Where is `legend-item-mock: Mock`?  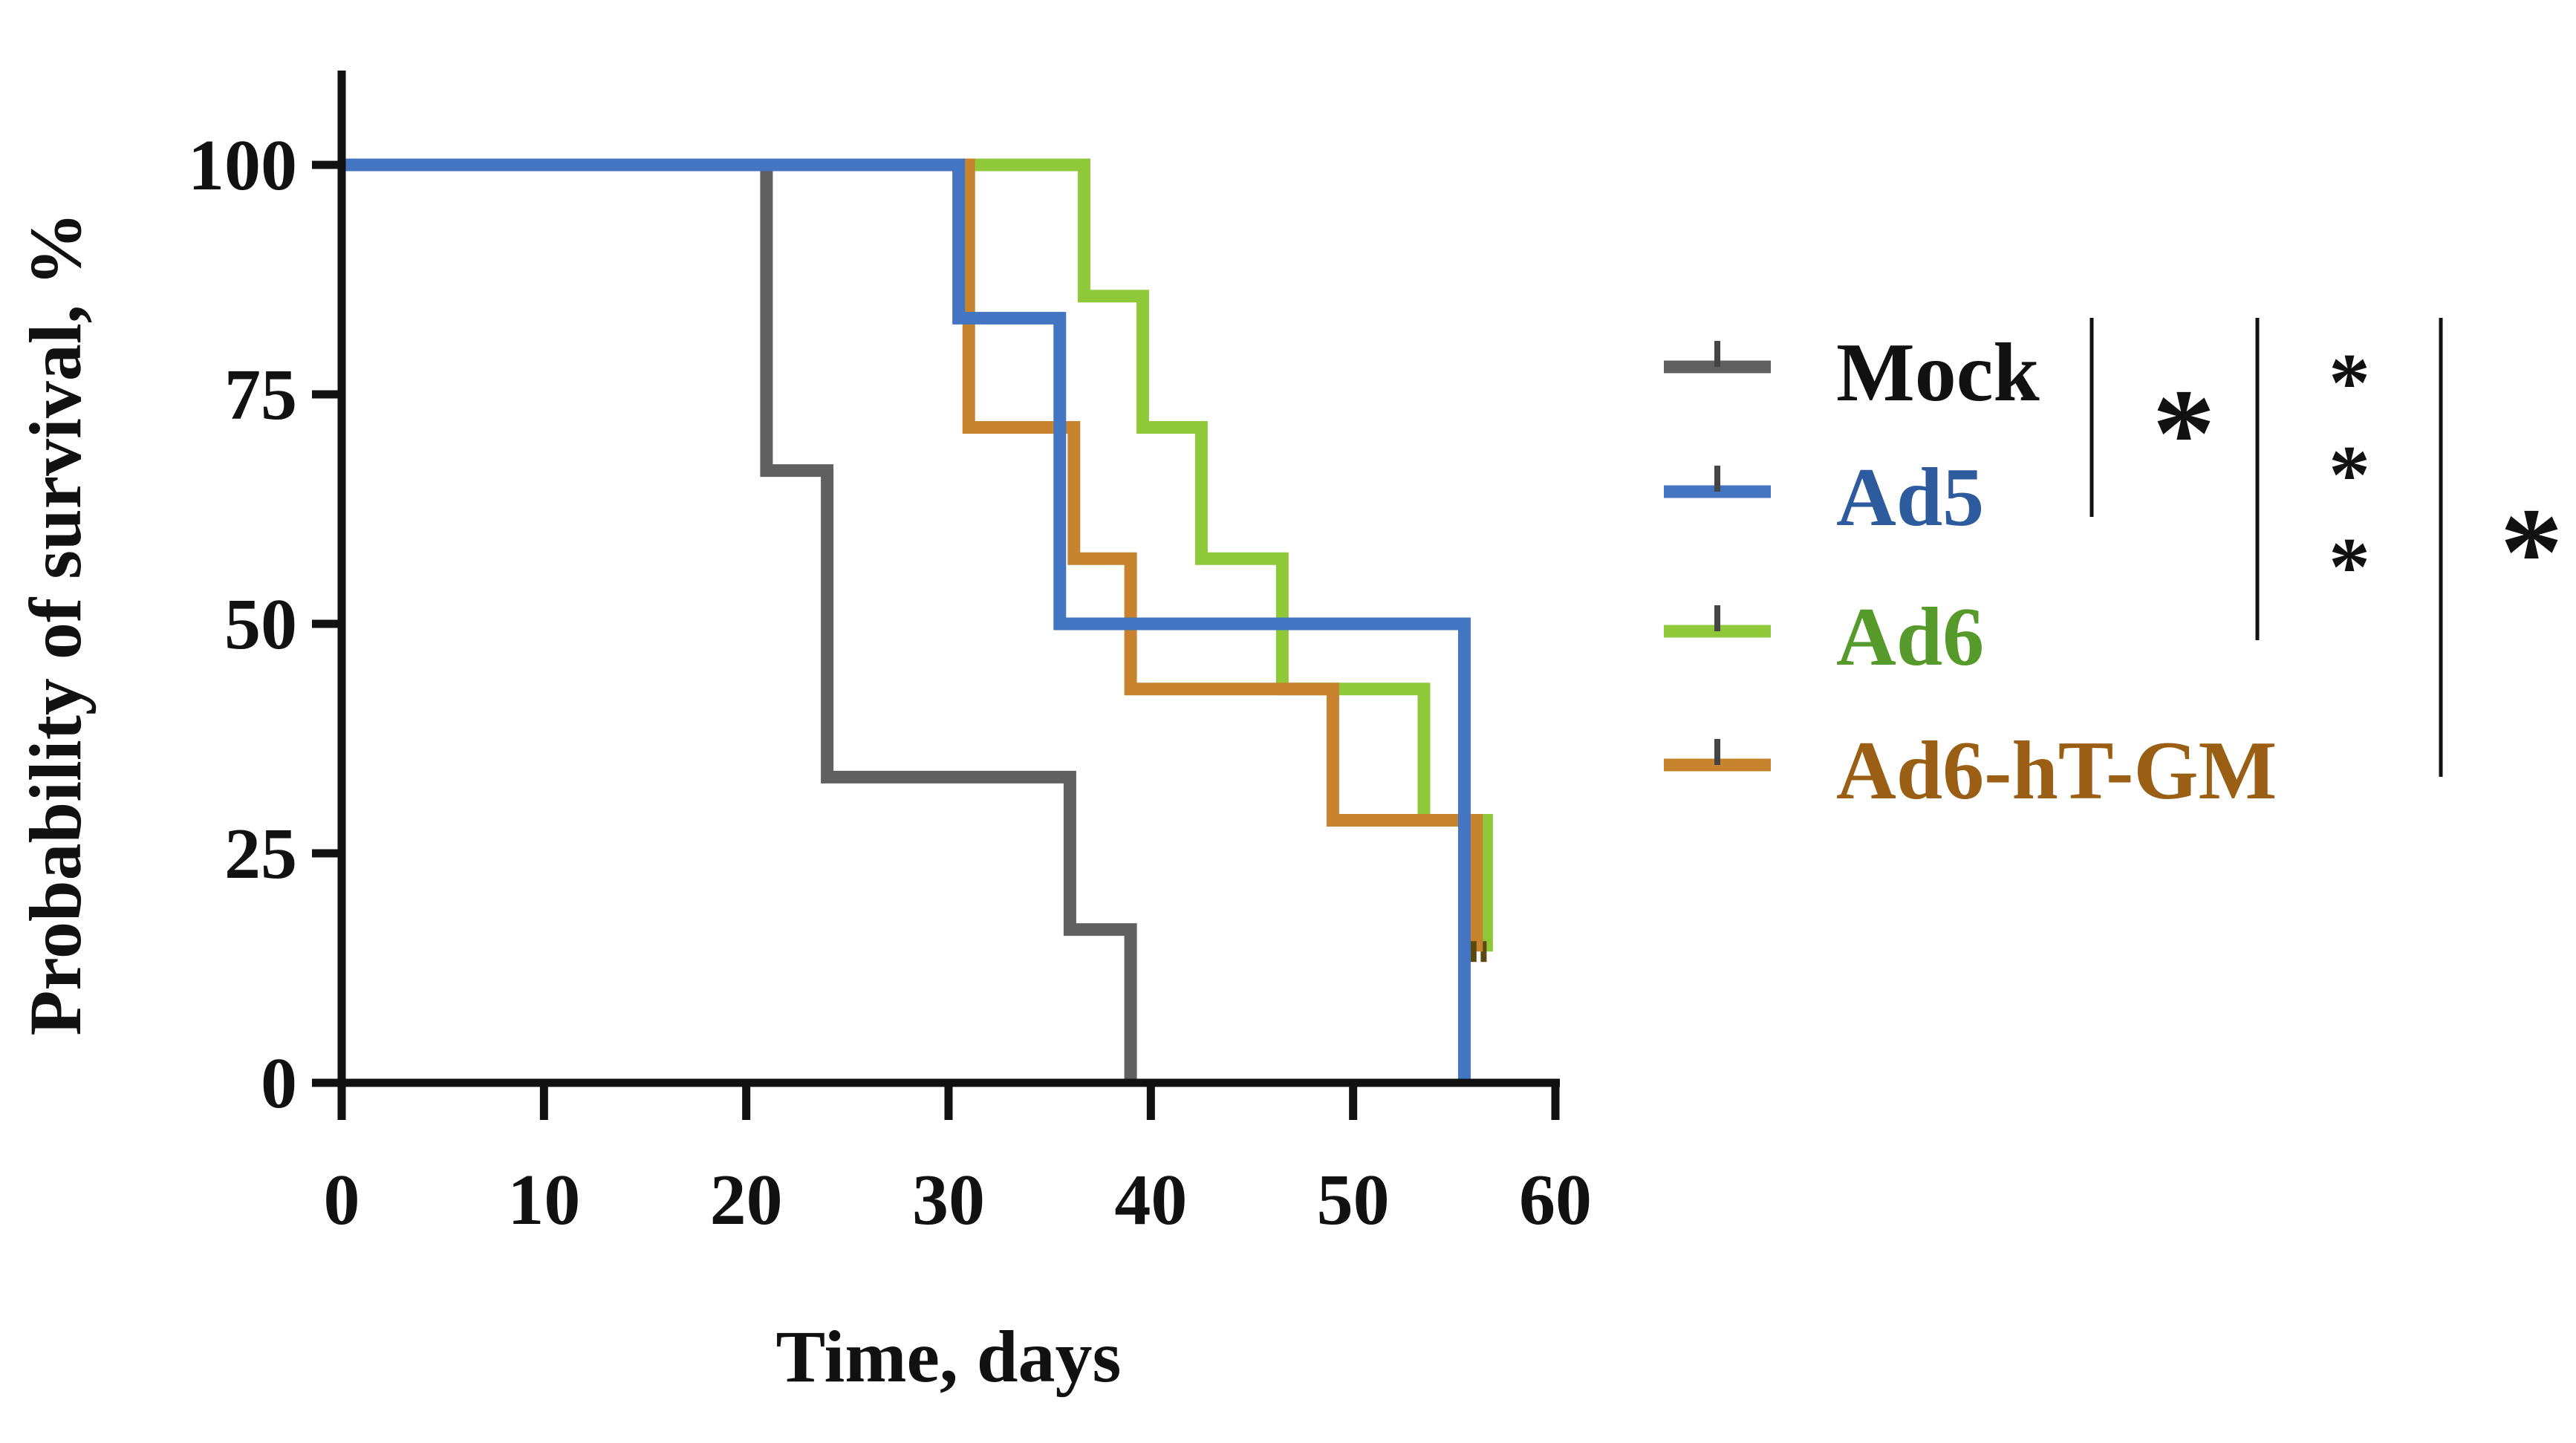
legend-item-mock: Mock is located at coordinates (1852, 373).